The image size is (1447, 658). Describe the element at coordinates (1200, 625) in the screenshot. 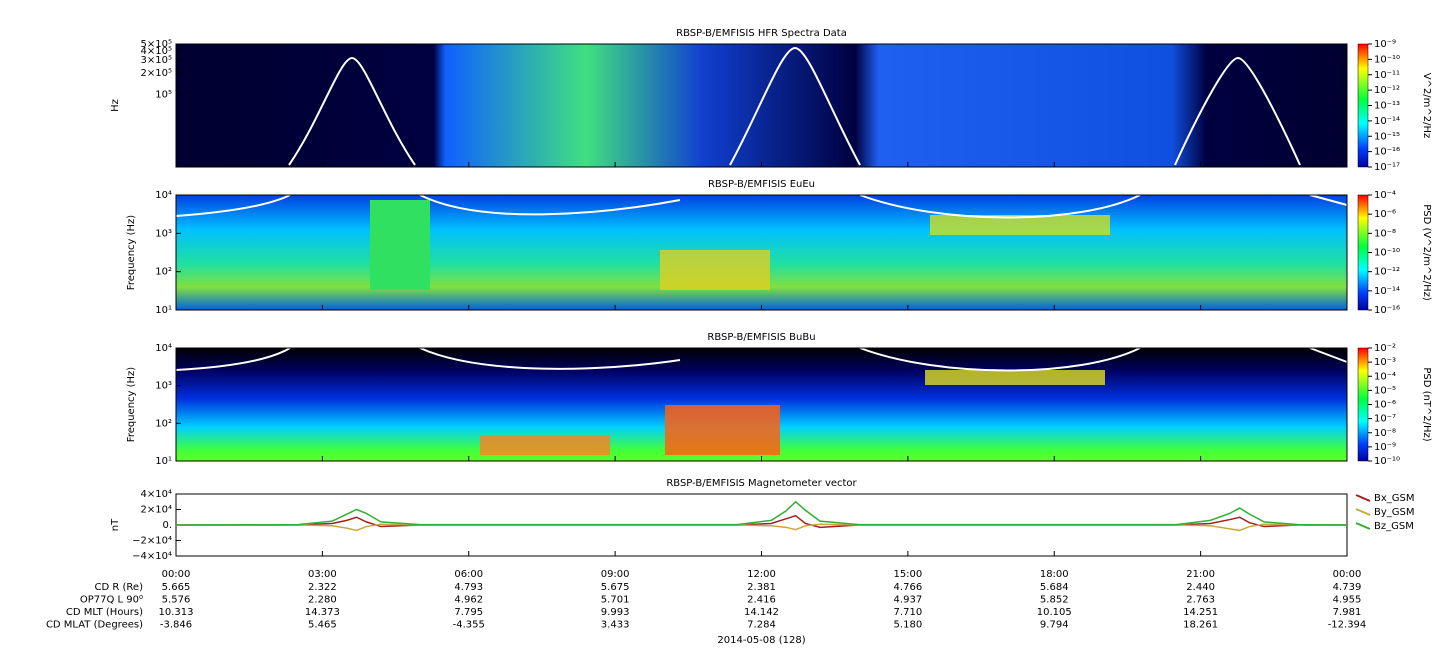

I see `ephemeris-value: 18.261` at that location.